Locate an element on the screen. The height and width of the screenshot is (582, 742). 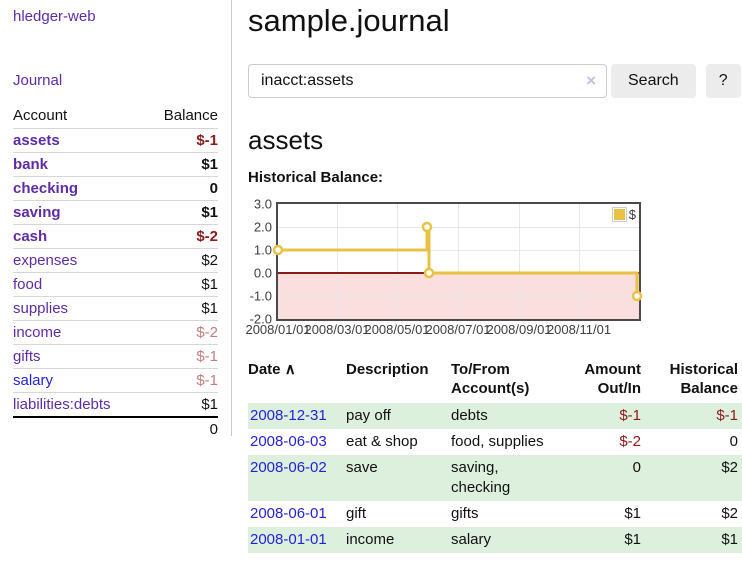
x-tick: 2008/09/01 is located at coordinates (519, 329).